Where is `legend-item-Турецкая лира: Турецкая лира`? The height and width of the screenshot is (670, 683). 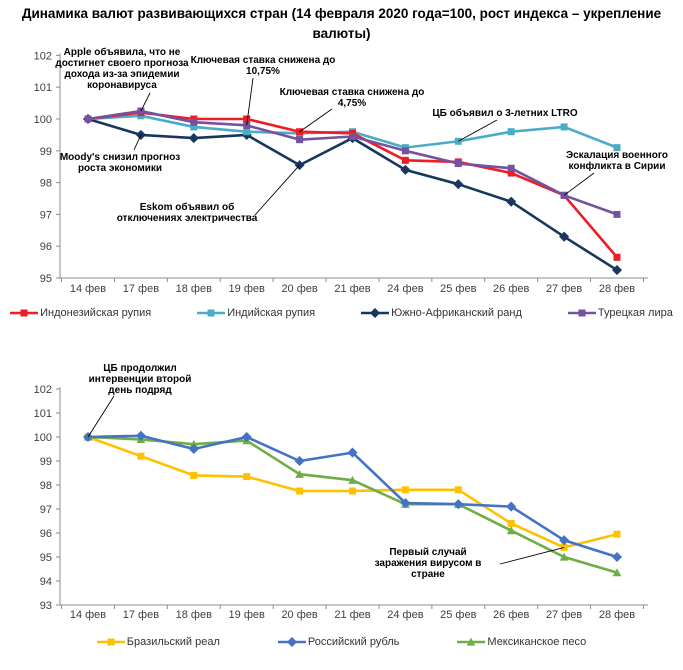
legend-item-Турецкая лира: Турецкая лира is located at coordinates (620, 313).